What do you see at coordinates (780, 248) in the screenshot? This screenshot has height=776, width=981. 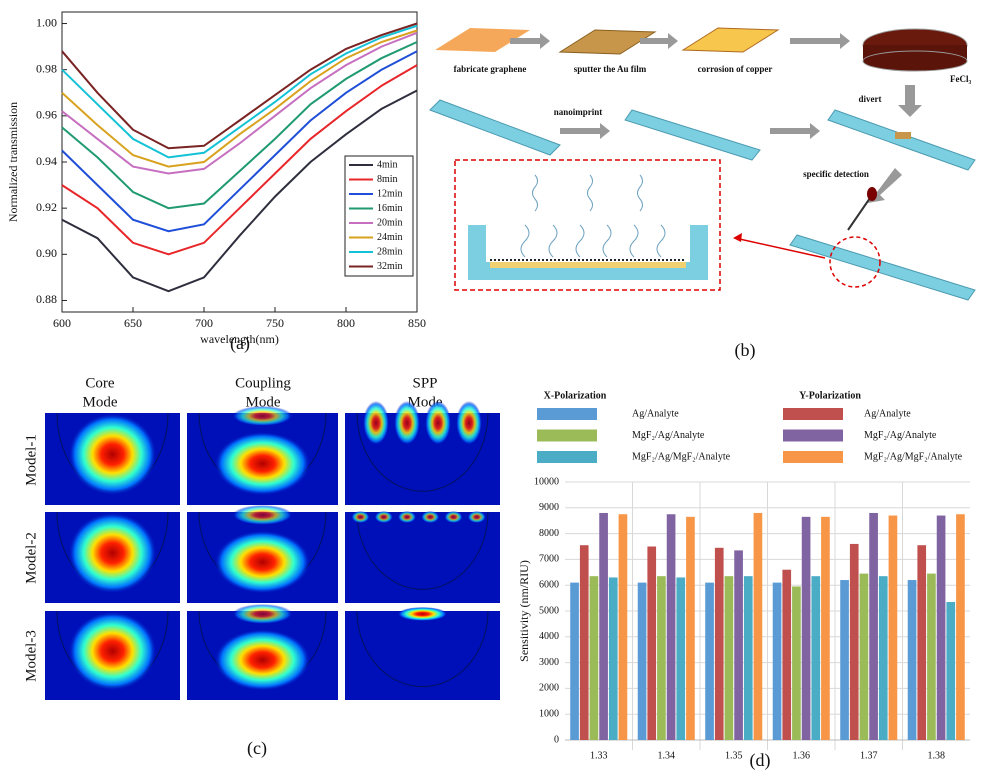 I see `zoom-line` at bounding box center [780, 248].